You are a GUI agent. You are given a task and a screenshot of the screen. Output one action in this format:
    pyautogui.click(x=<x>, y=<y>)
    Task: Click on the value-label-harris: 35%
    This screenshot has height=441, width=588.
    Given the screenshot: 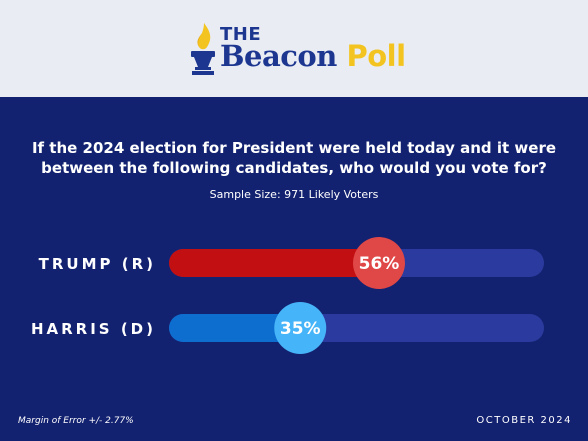 What is the action you would take?
    pyautogui.click(x=300, y=329)
    